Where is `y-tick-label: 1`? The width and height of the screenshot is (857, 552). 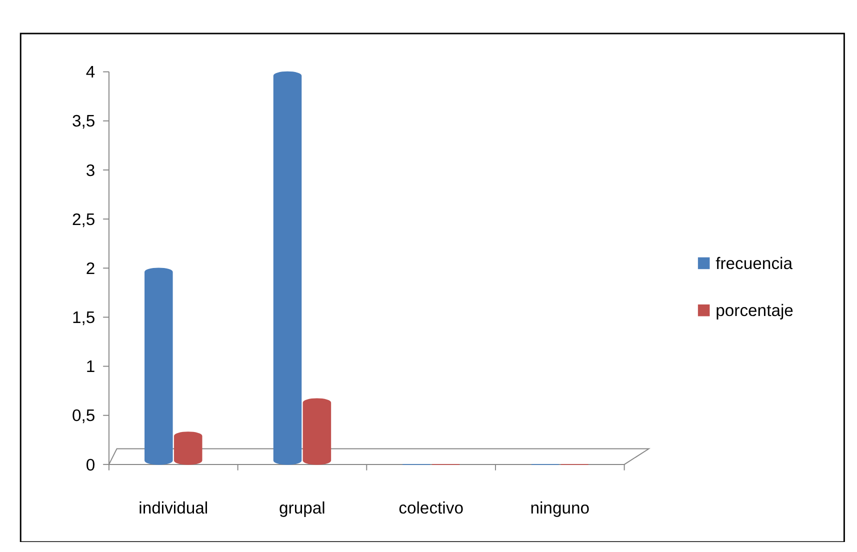 y-tick-label: 1 is located at coordinates (91, 366).